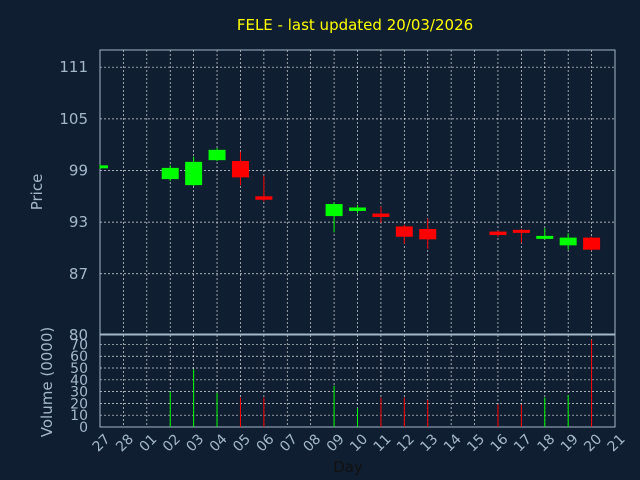 This screenshot has width=640, height=480. I want to click on volume-y-tick-label: 30, so click(79, 393).